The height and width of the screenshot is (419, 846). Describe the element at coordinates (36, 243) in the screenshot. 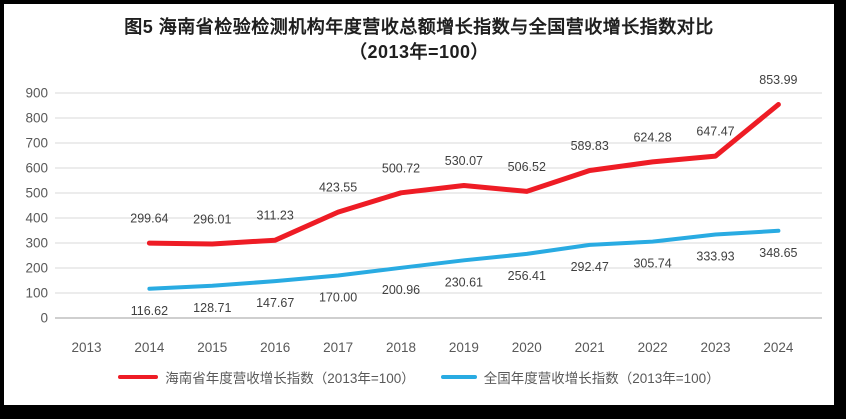

I see `y-tick-label: 300` at that location.